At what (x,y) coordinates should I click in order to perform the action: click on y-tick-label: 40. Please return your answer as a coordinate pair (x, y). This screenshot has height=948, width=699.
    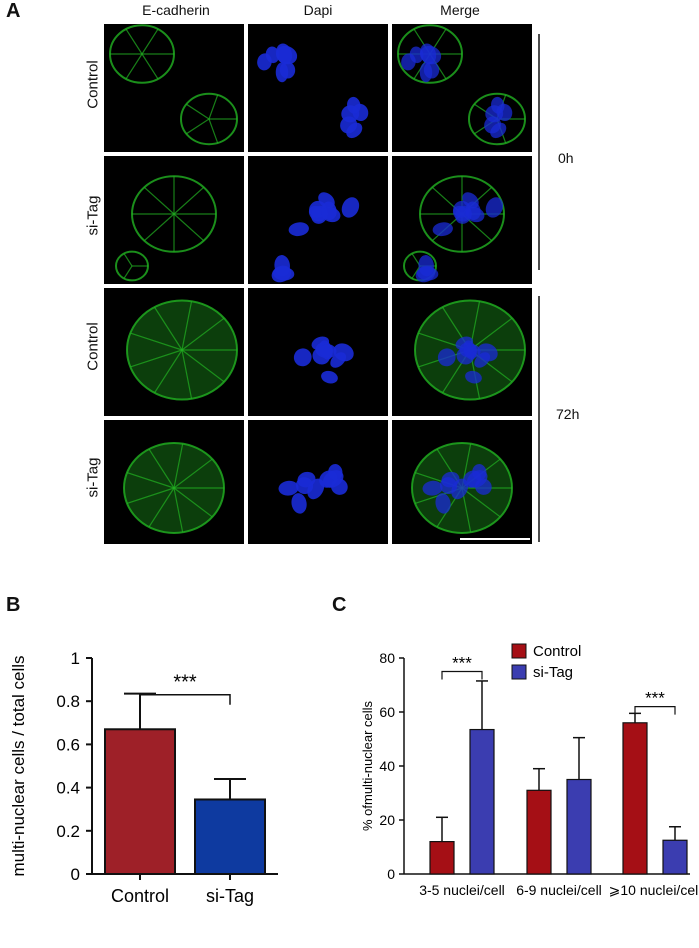
    Looking at the image, I should click on (387, 766).